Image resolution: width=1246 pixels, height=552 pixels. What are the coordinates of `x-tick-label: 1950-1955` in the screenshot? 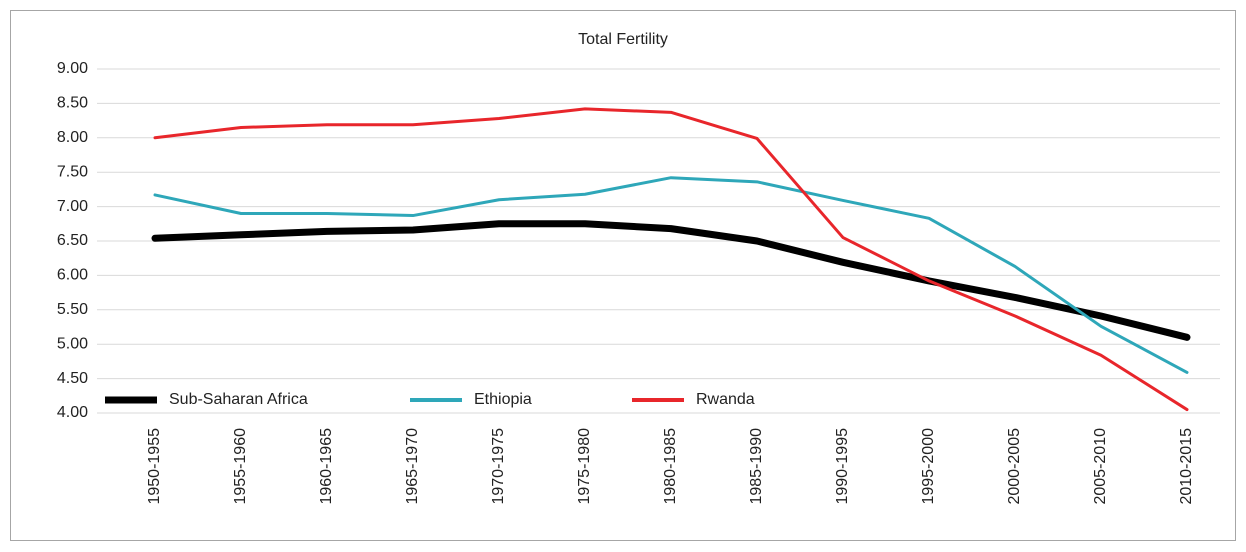 It's located at (154, 466).